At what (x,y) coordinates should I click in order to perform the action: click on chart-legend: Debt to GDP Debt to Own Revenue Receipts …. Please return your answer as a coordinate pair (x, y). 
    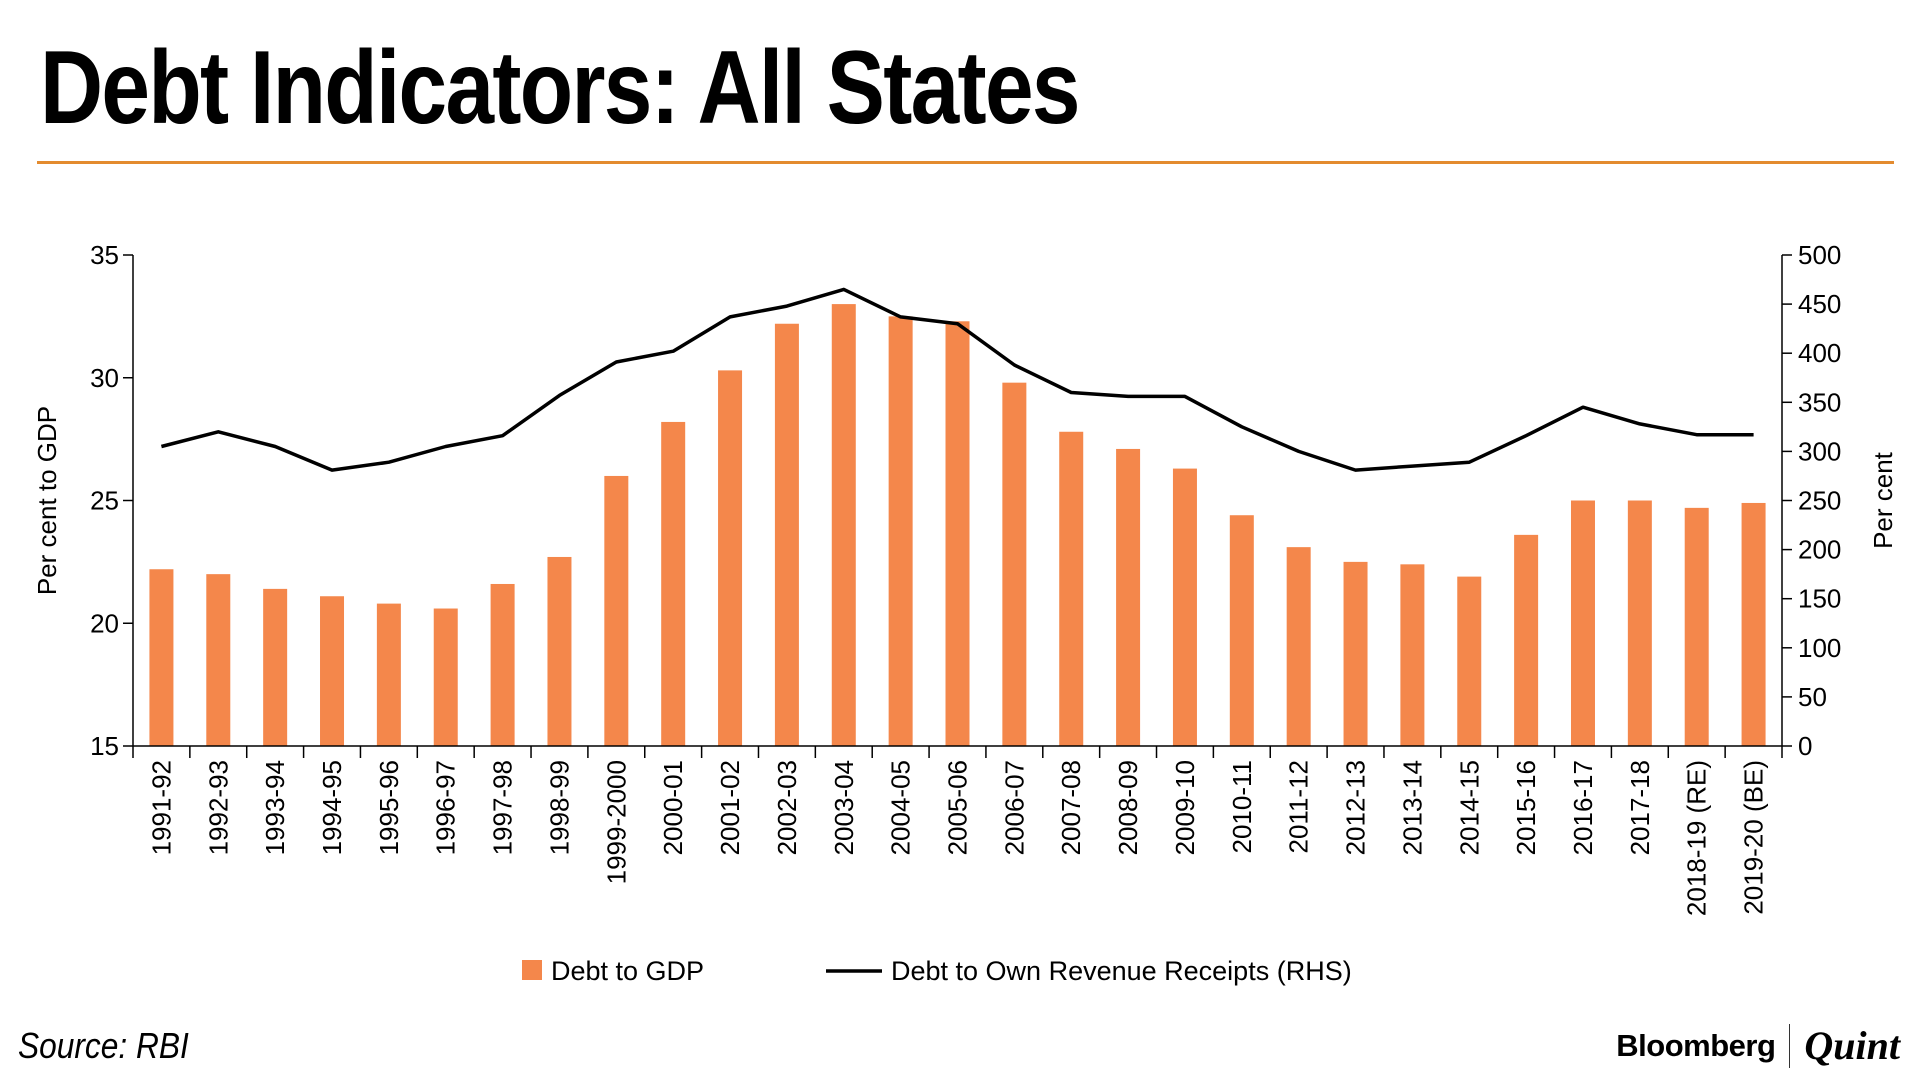
    Looking at the image, I should click on (937, 971).